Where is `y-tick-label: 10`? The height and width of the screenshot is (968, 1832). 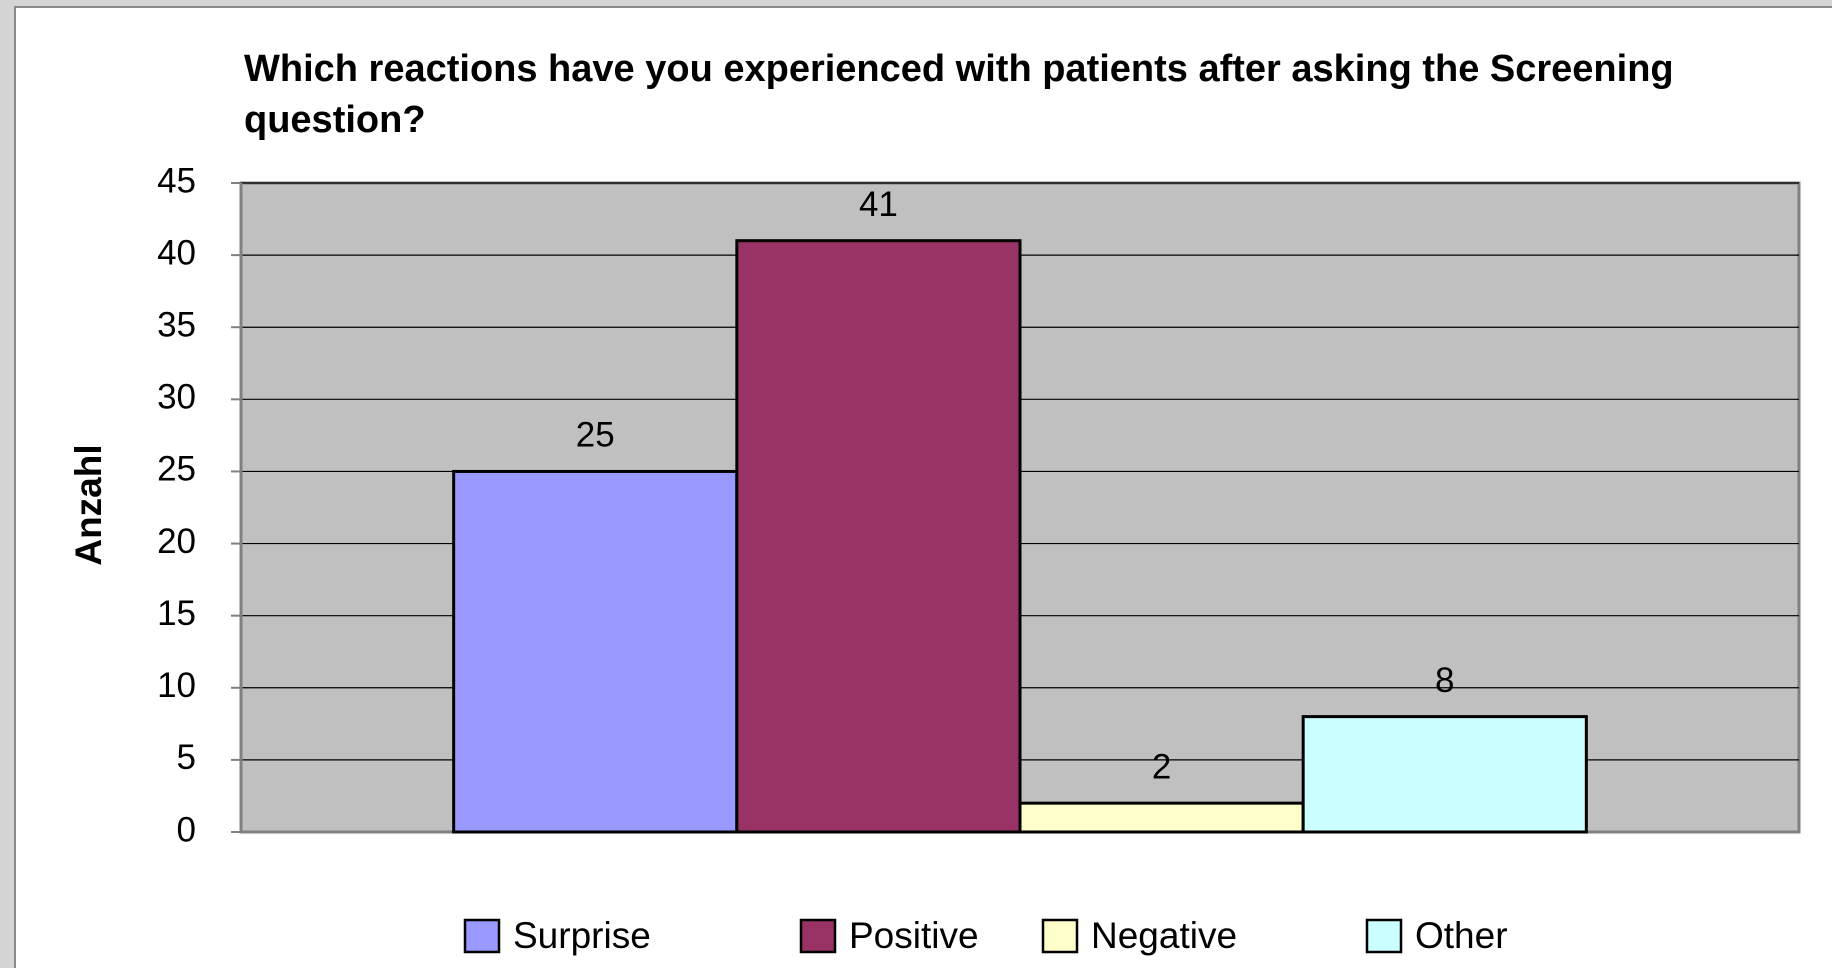 y-tick-label: 10 is located at coordinates (176, 685).